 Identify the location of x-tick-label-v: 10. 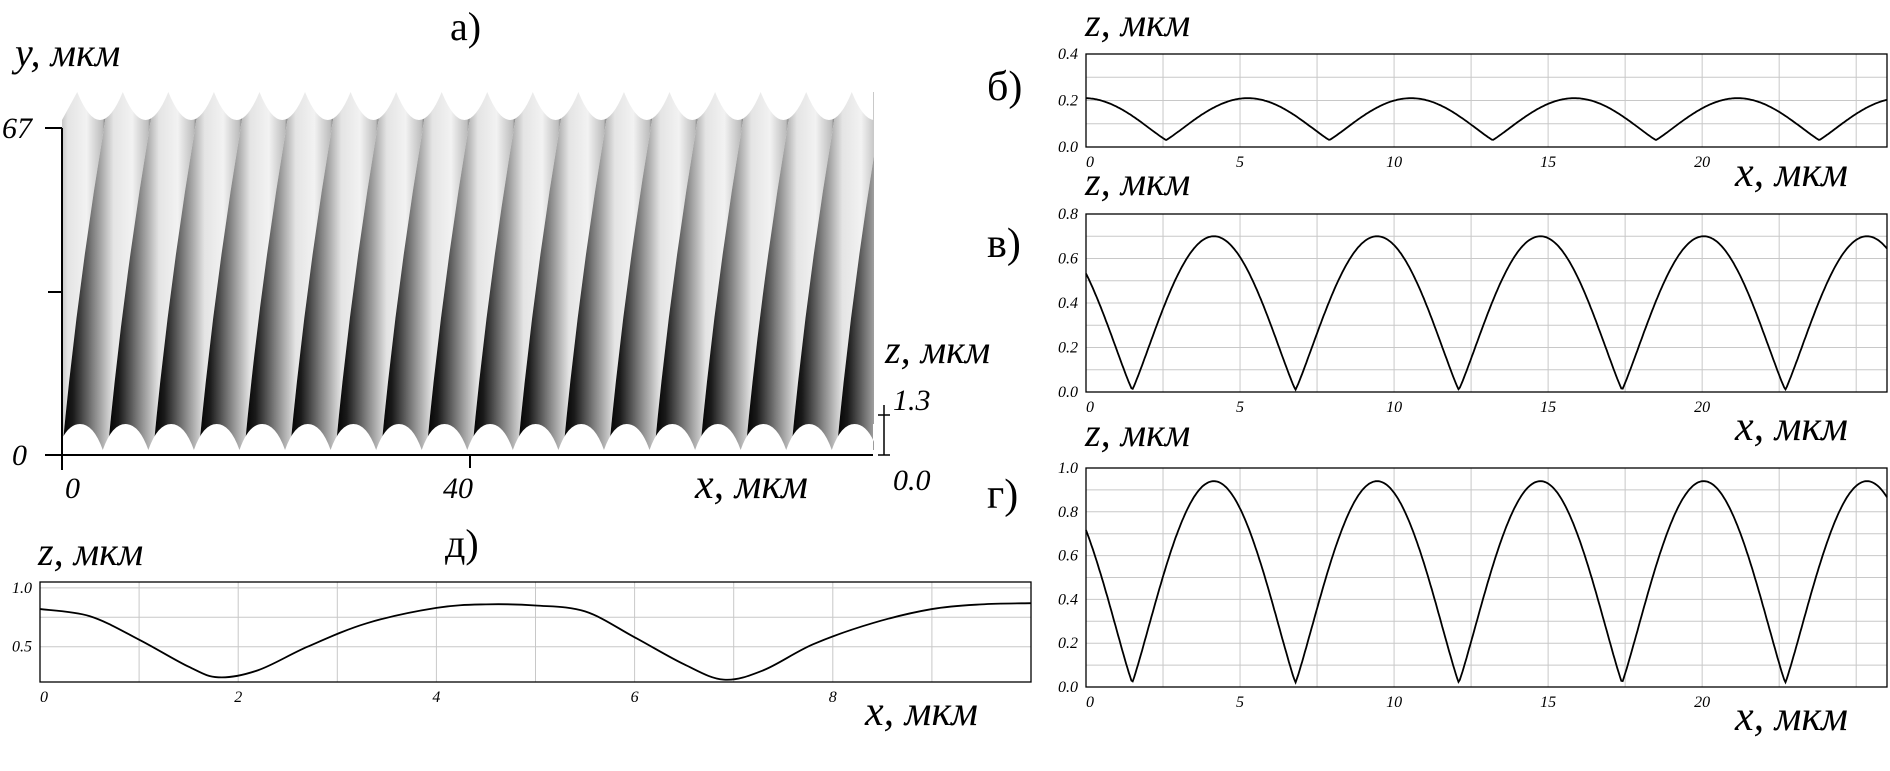
(1394, 407).